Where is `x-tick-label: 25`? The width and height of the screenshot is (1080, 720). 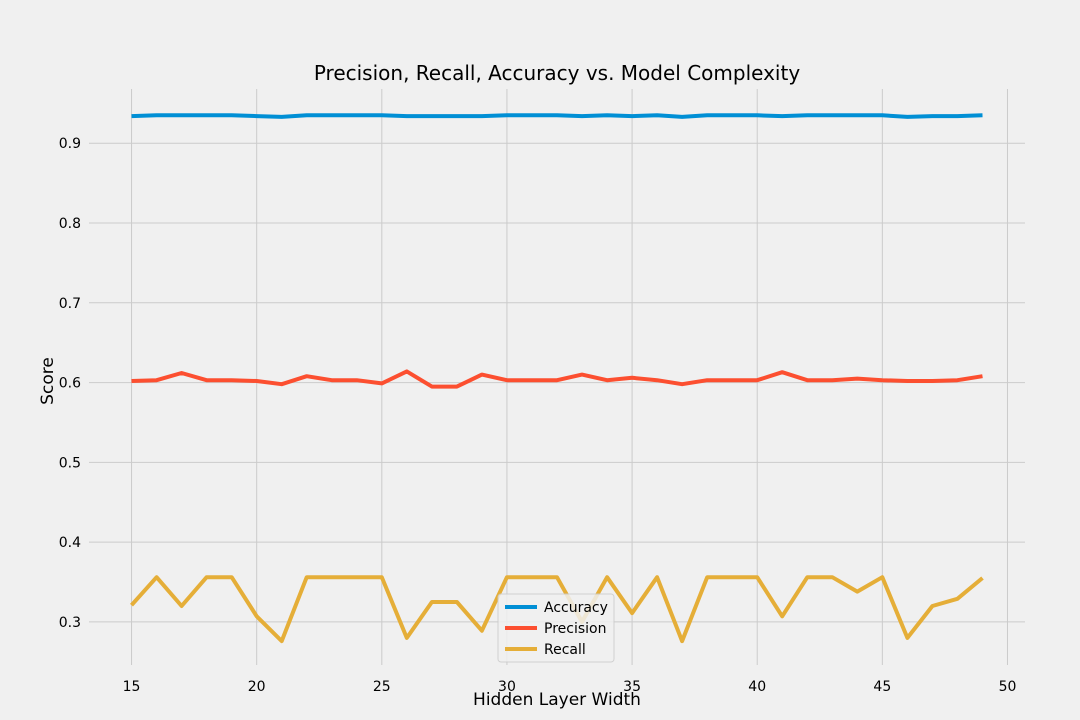 x-tick-label: 25 is located at coordinates (382, 687).